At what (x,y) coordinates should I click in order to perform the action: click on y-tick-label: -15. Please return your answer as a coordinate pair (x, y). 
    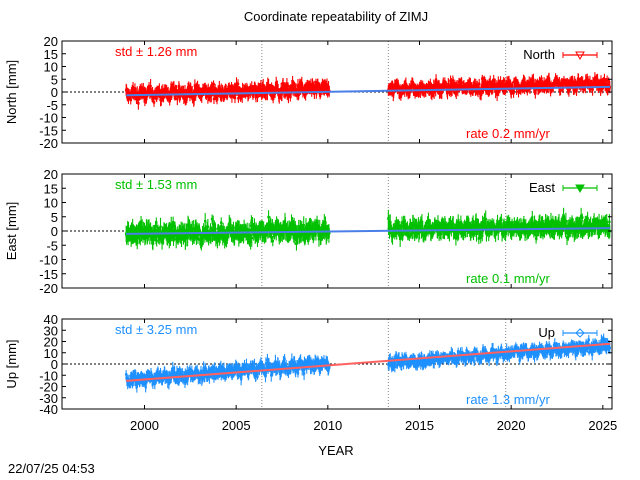
    Looking at the image, I should click on (48, 130).